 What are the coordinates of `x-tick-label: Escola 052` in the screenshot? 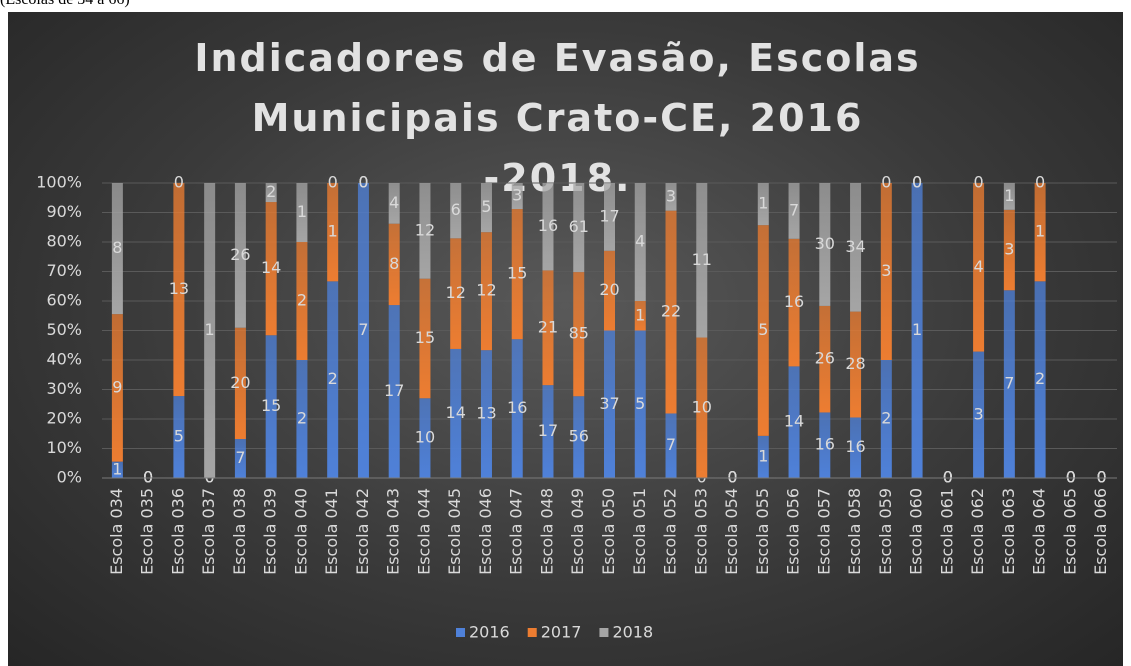 It's located at (670, 531).